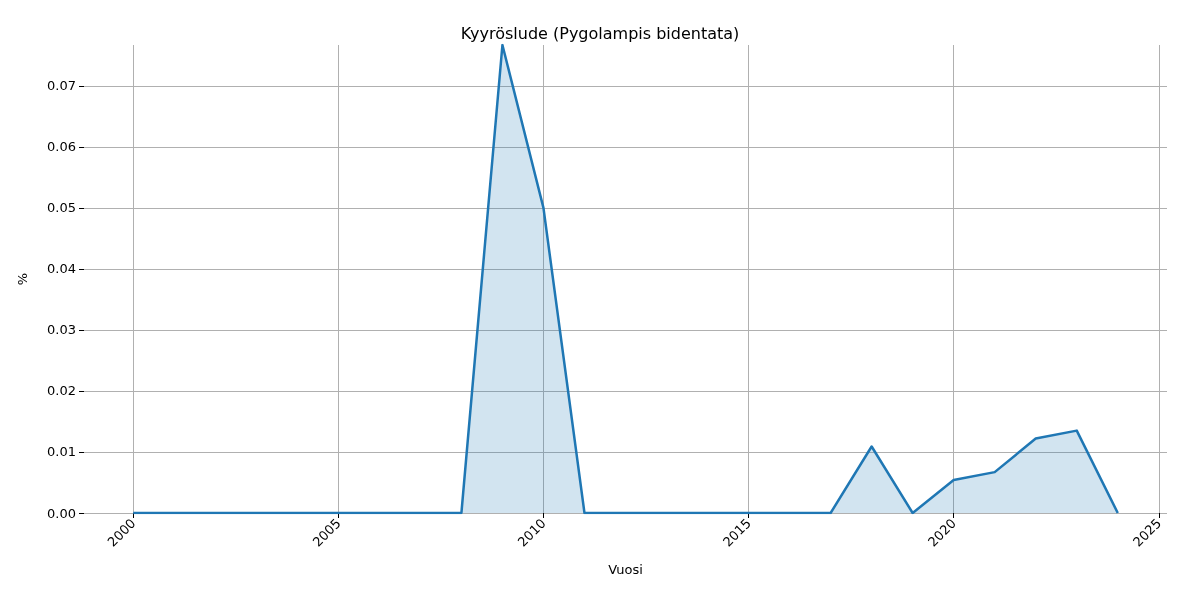 The width and height of the screenshot is (1200, 600). Describe the element at coordinates (61, 391) in the screenshot. I see `y-tick-label: 0.02` at that location.